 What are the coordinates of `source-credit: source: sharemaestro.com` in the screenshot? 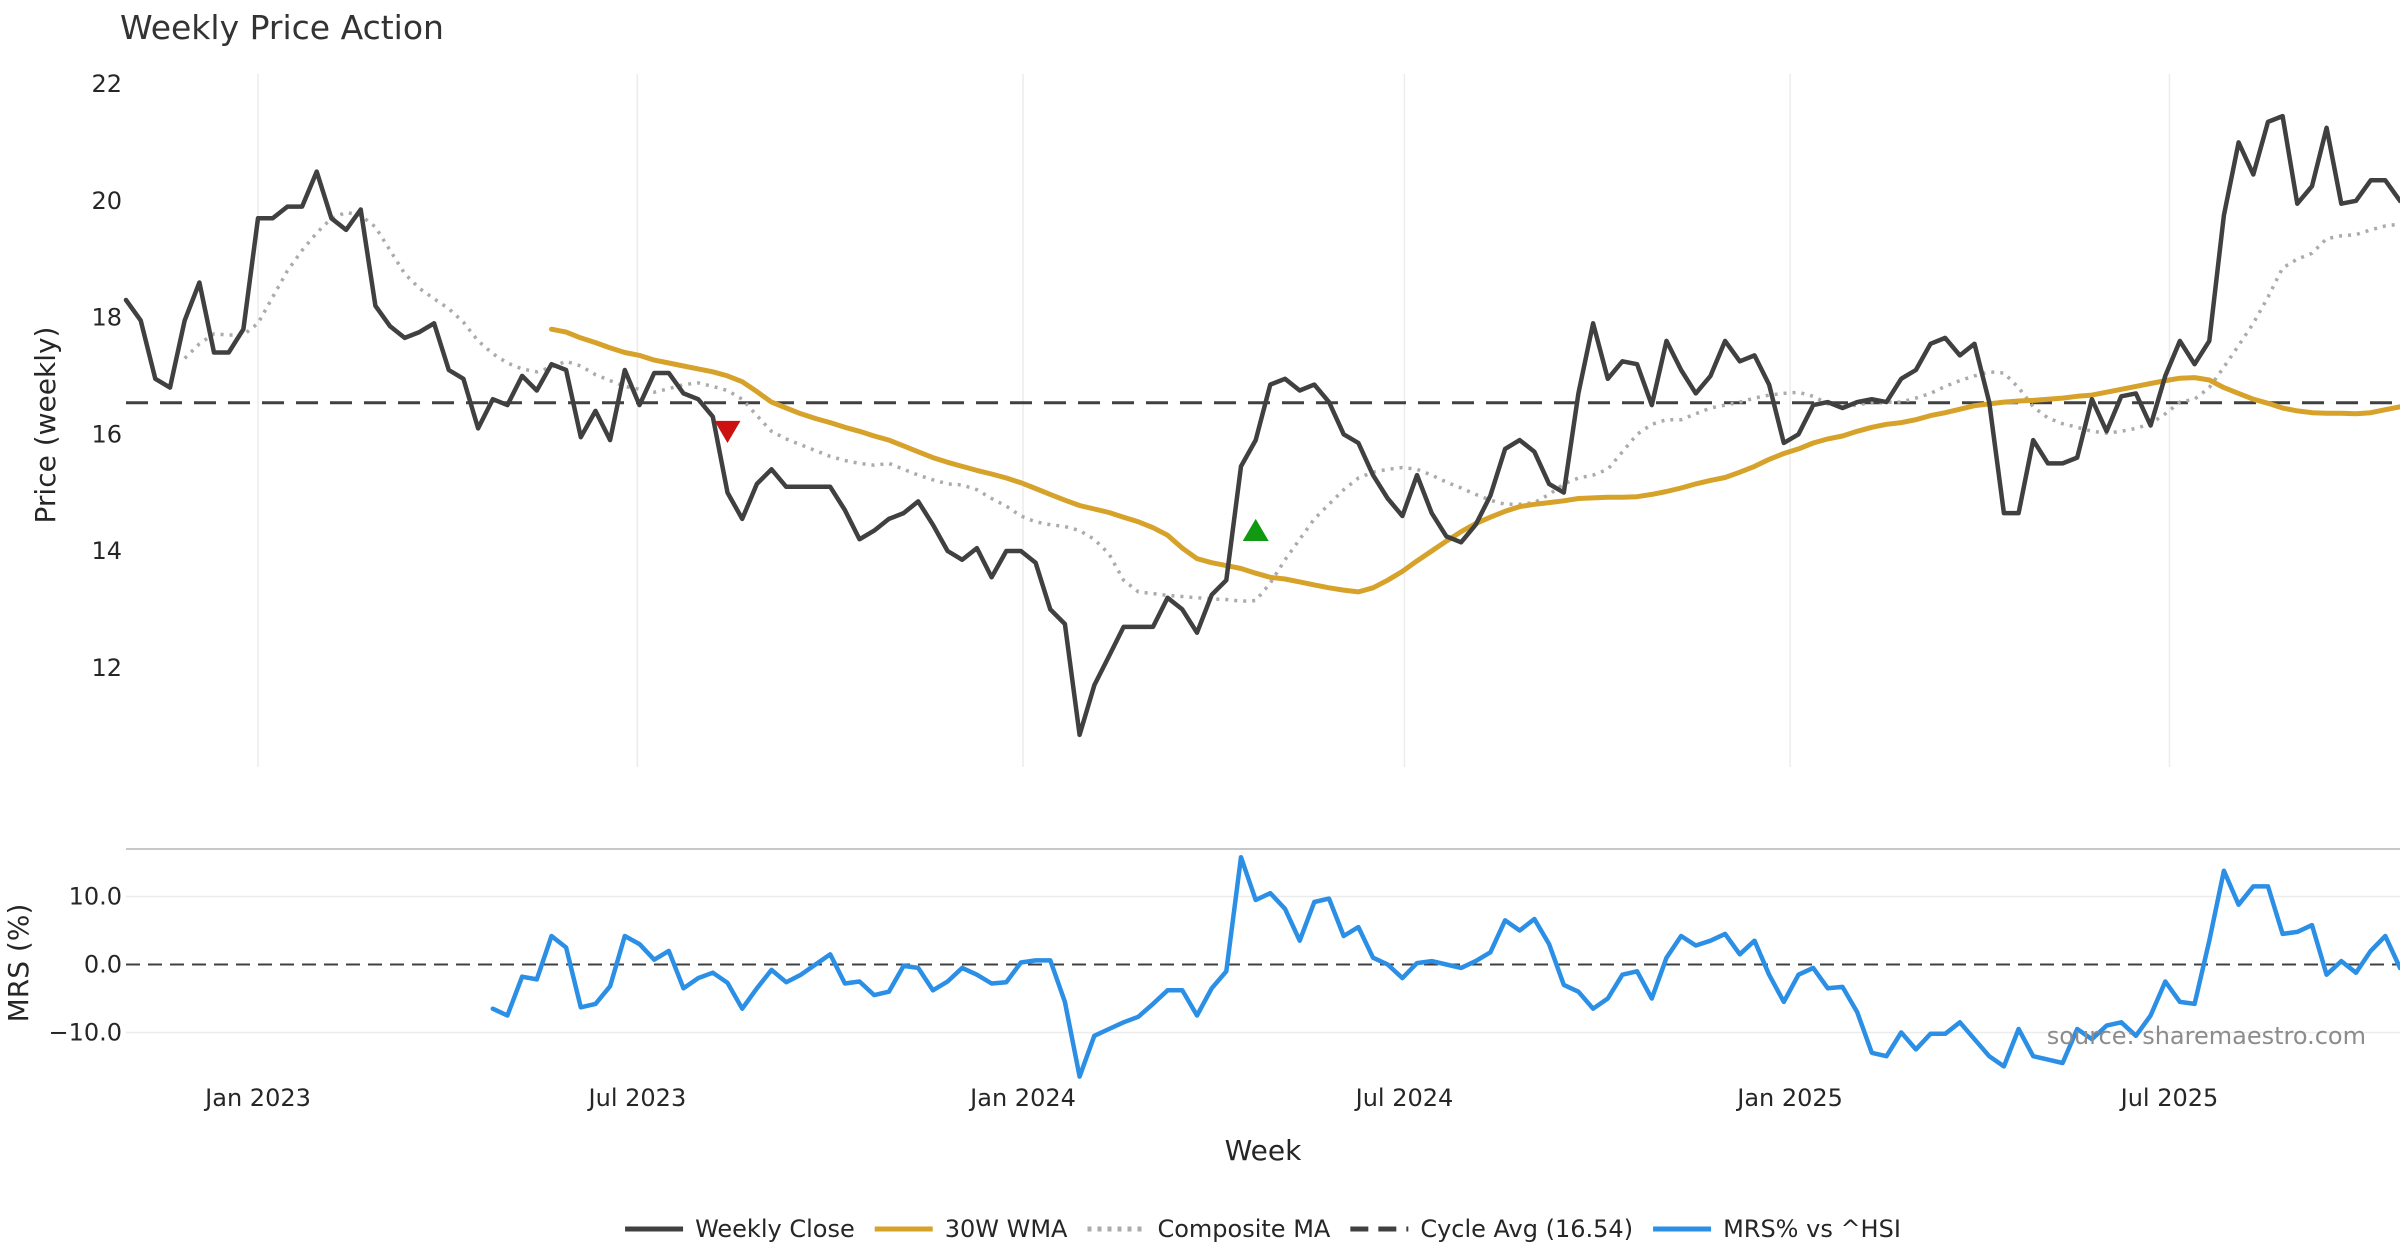 It's located at (2206, 1036).